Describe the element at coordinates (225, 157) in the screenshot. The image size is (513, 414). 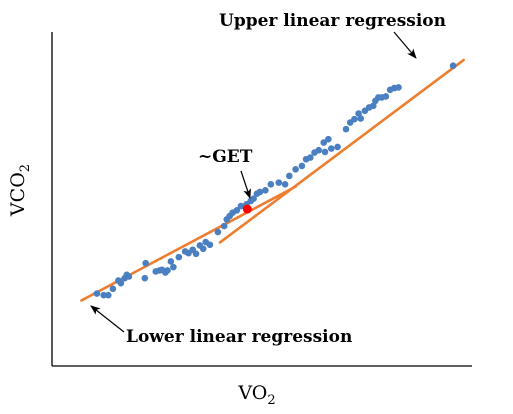
I see `get-label: ~GET` at that location.